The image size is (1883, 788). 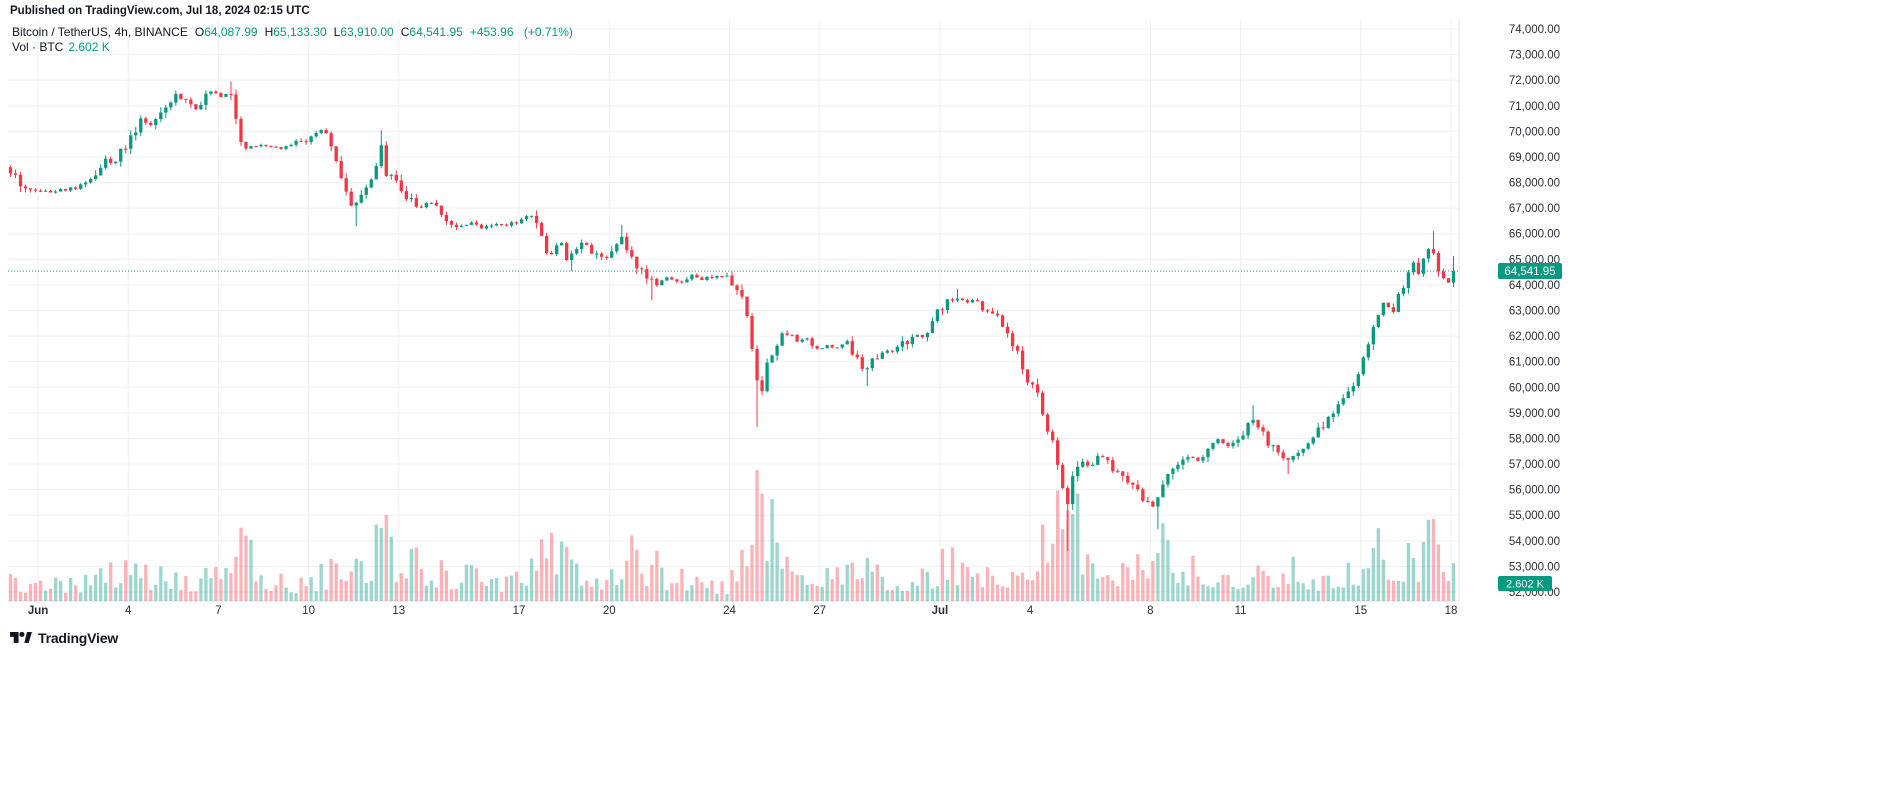 What do you see at coordinates (1534, 30) in the screenshot?
I see `svg-text: 74,000.00` at bounding box center [1534, 30].